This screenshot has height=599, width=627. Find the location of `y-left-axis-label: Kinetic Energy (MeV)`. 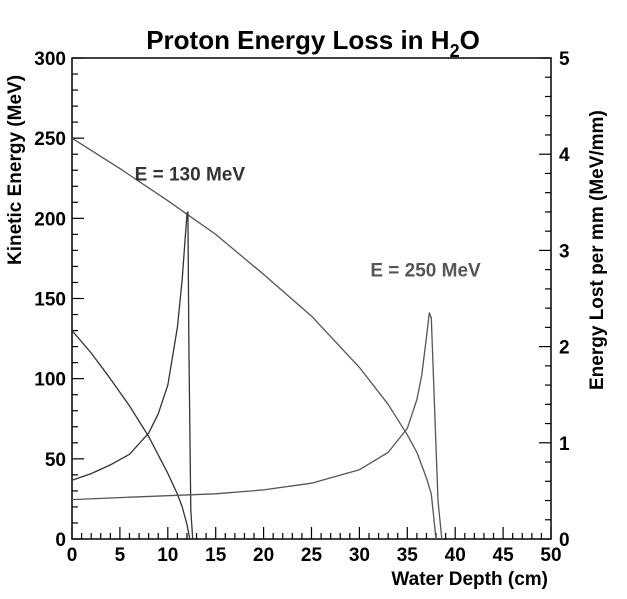

y-left-axis-label: Kinetic Energy (MeV) is located at coordinates (15, 170).